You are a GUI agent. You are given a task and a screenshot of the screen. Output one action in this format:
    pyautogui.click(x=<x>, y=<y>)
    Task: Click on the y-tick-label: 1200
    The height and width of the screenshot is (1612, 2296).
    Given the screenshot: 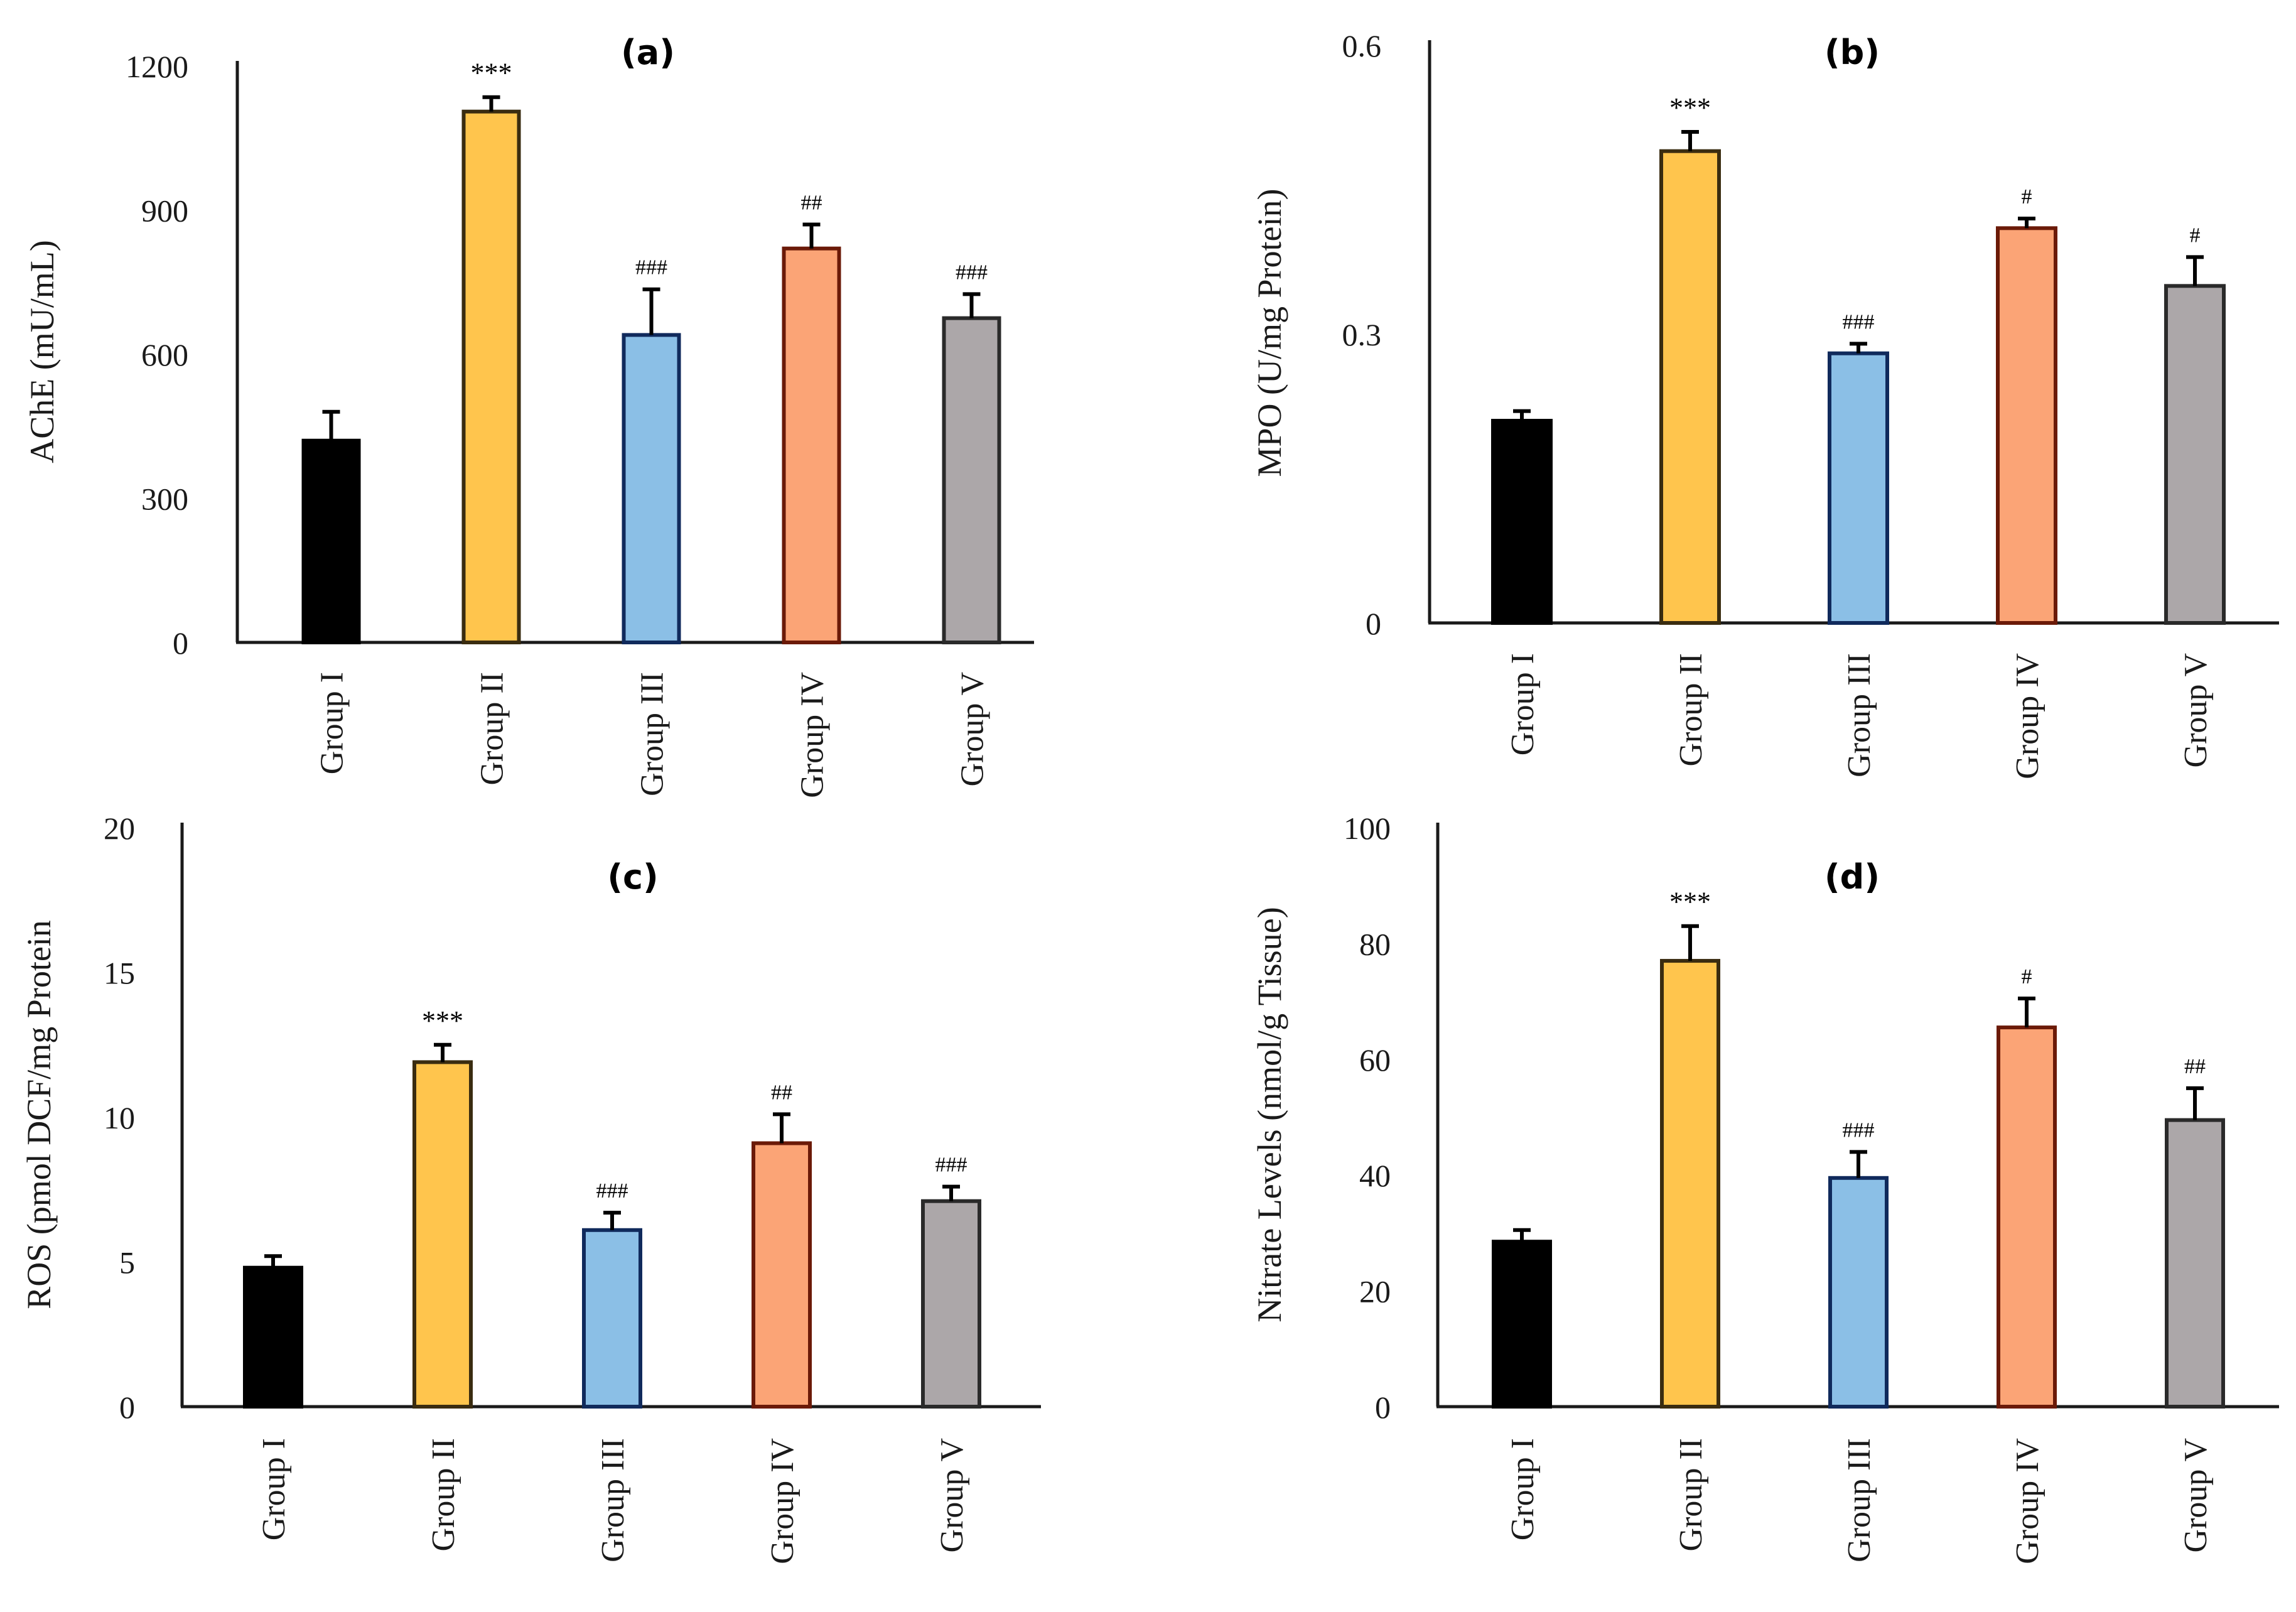 What is the action you would take?
    pyautogui.click(x=157, y=66)
    